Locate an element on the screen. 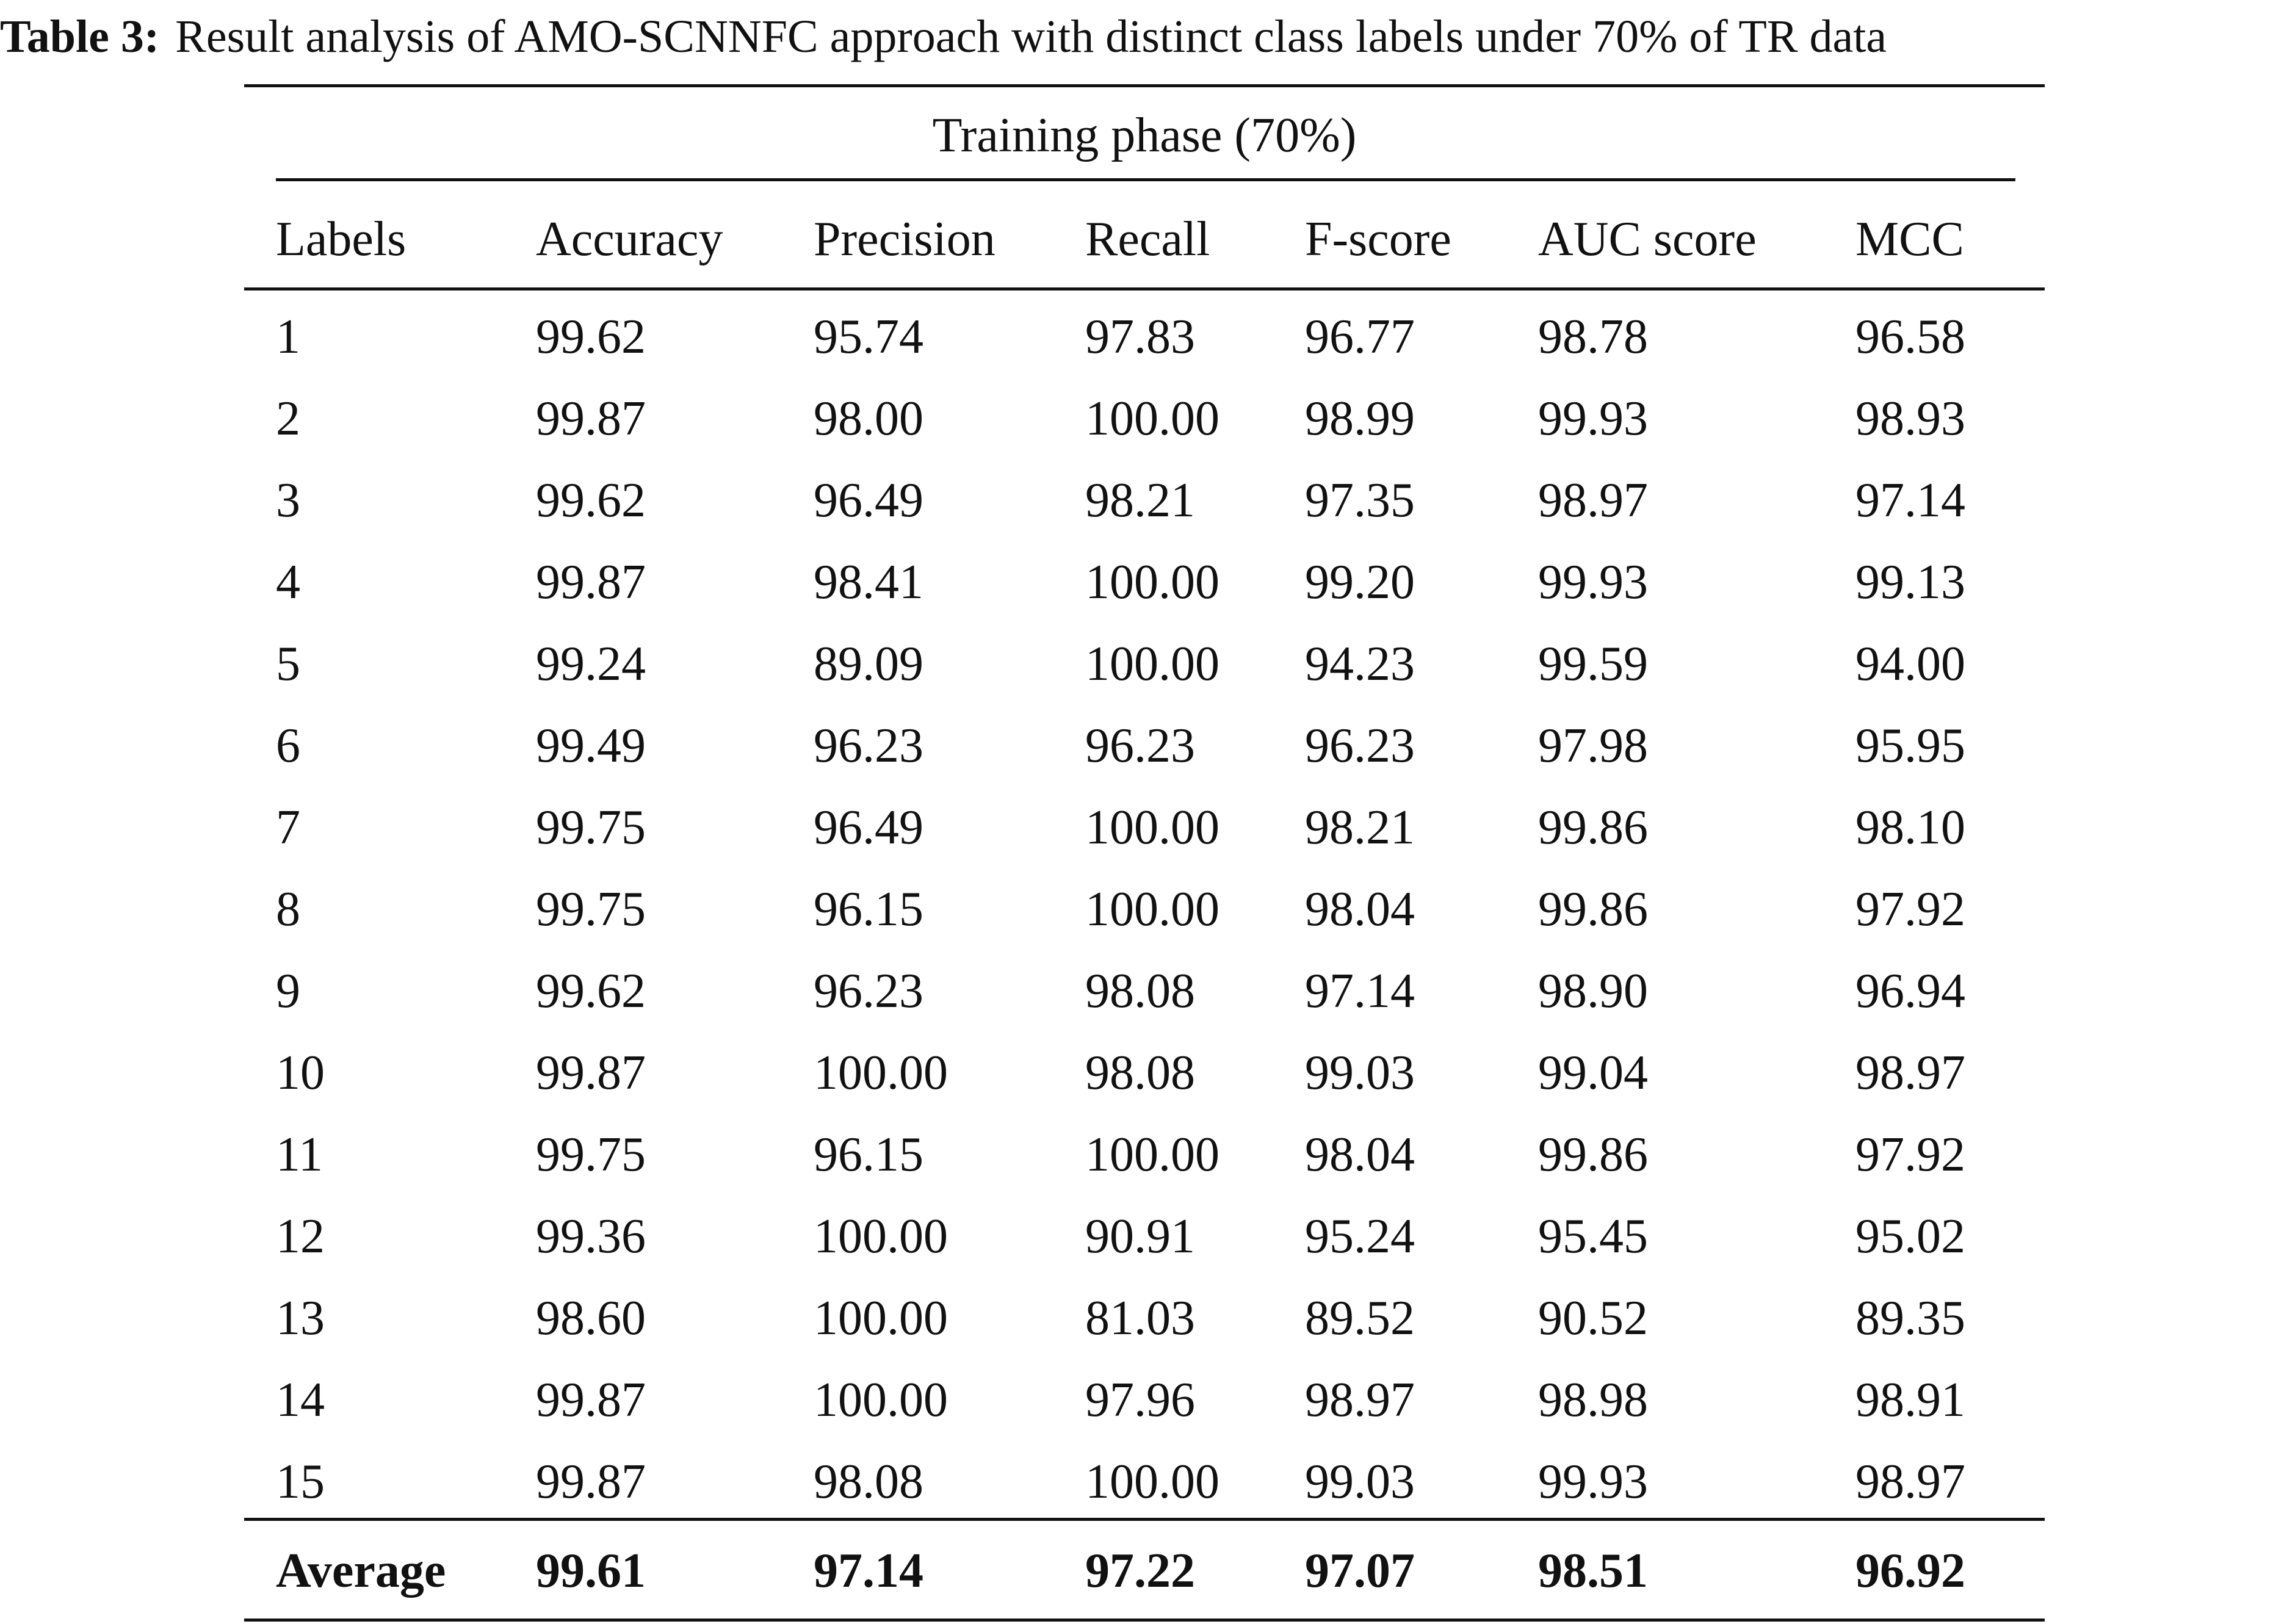  cell-precision: 96.15 is located at coordinates (868, 1155).